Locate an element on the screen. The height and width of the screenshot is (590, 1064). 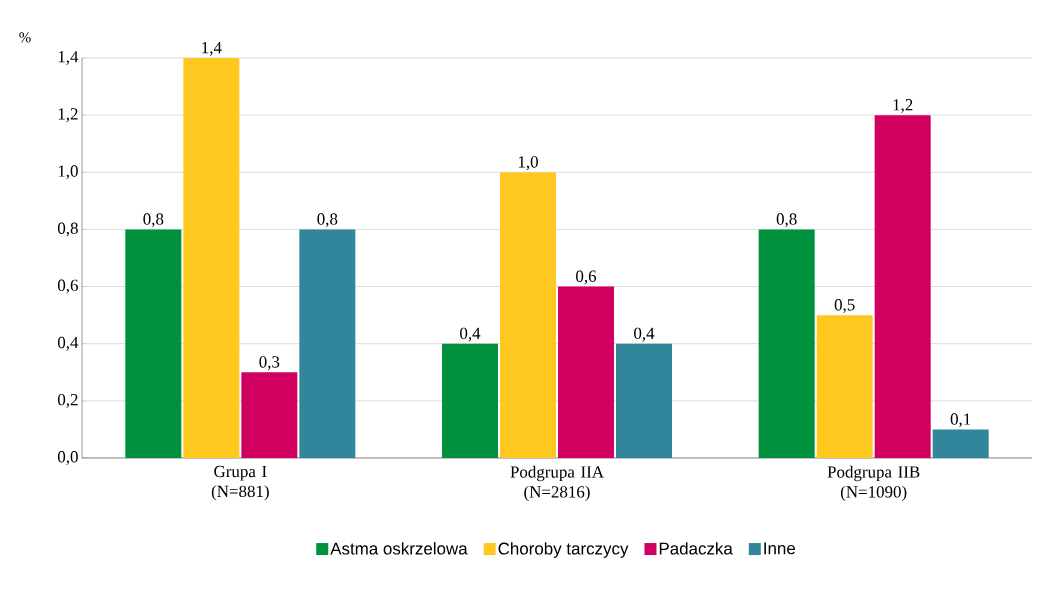
data-label: 0,1 is located at coordinates (960, 420).